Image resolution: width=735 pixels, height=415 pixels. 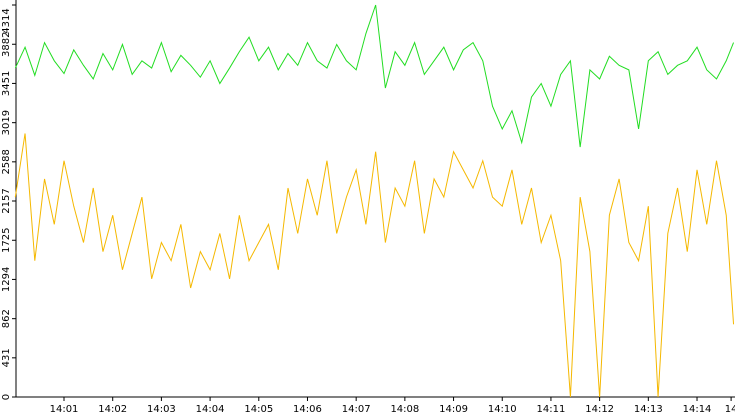 What do you see at coordinates (6, 318) in the screenshot?
I see `y-tick-label: 862` at bounding box center [6, 318].